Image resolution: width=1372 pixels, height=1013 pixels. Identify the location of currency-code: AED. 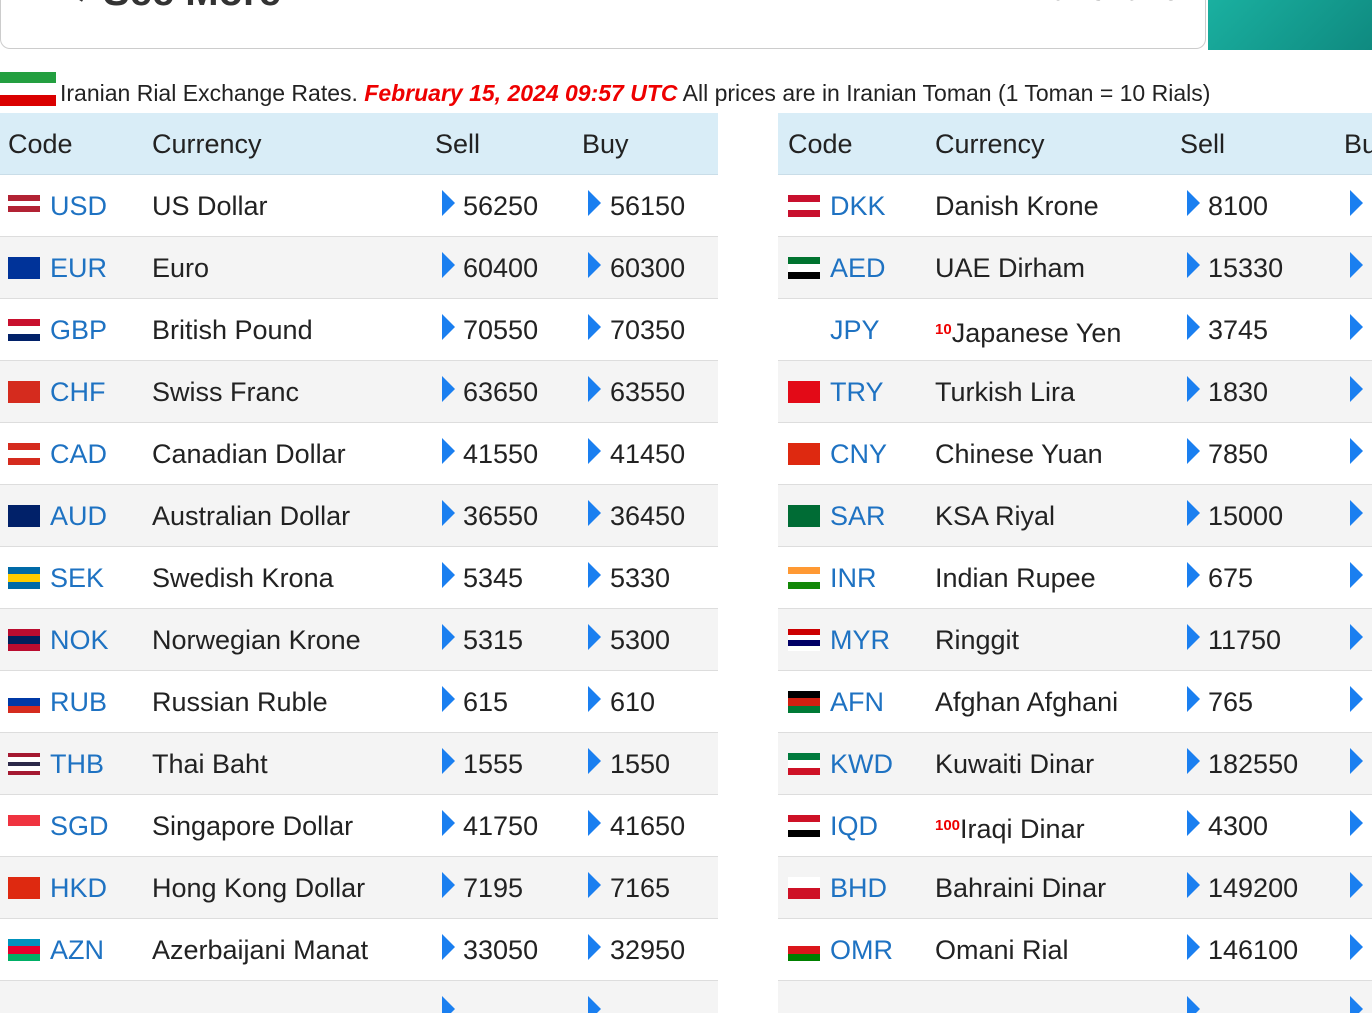
(858, 268).